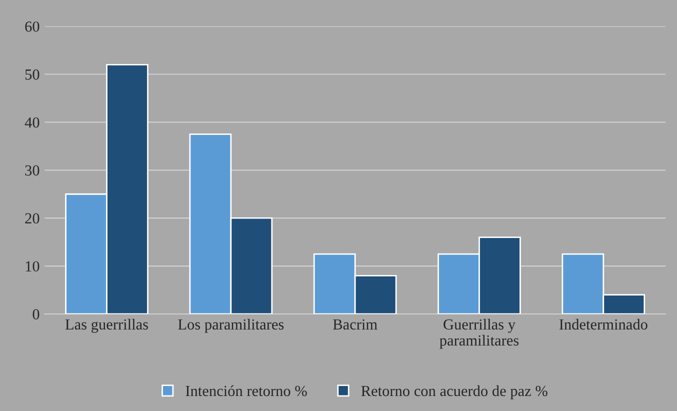  I want to click on legend-label: Intención retorno %, so click(246, 390).